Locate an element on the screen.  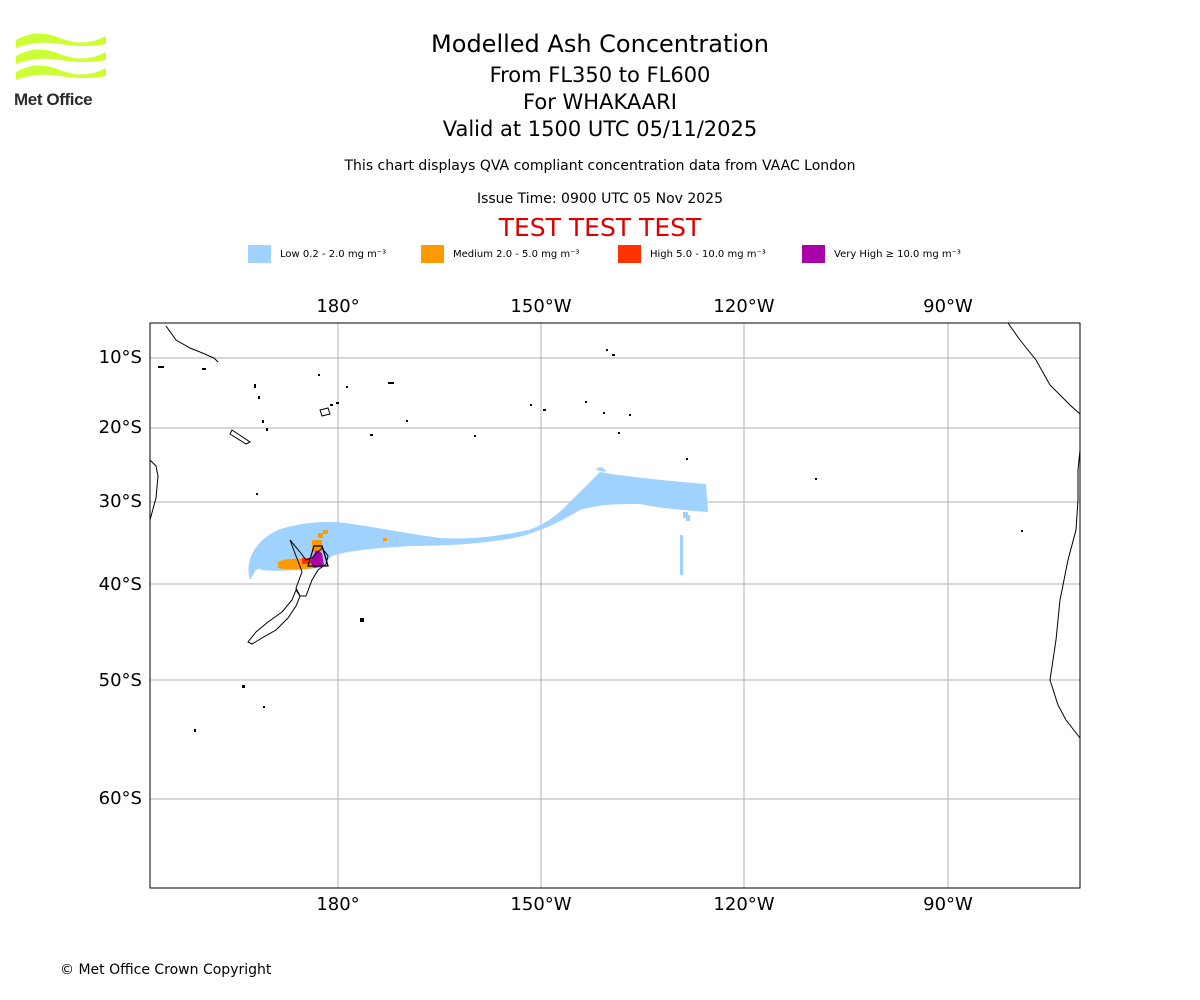
new-caledonia is located at coordinates (240, 437).